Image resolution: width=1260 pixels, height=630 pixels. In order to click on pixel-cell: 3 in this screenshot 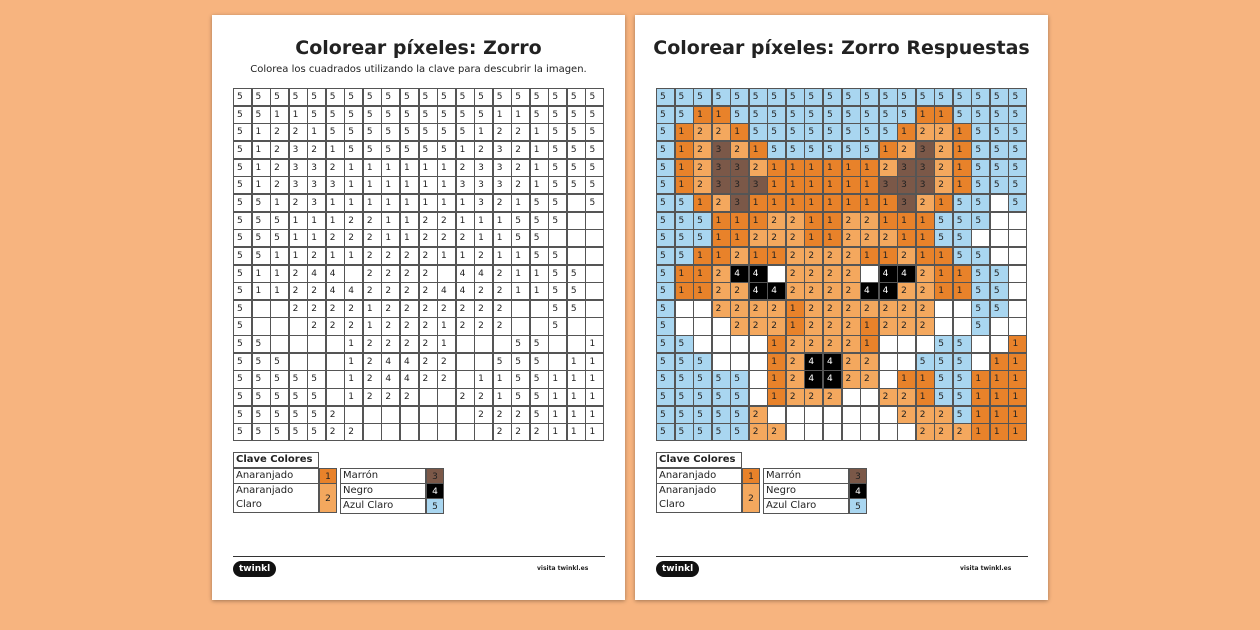, I will do `click(740, 203)`.